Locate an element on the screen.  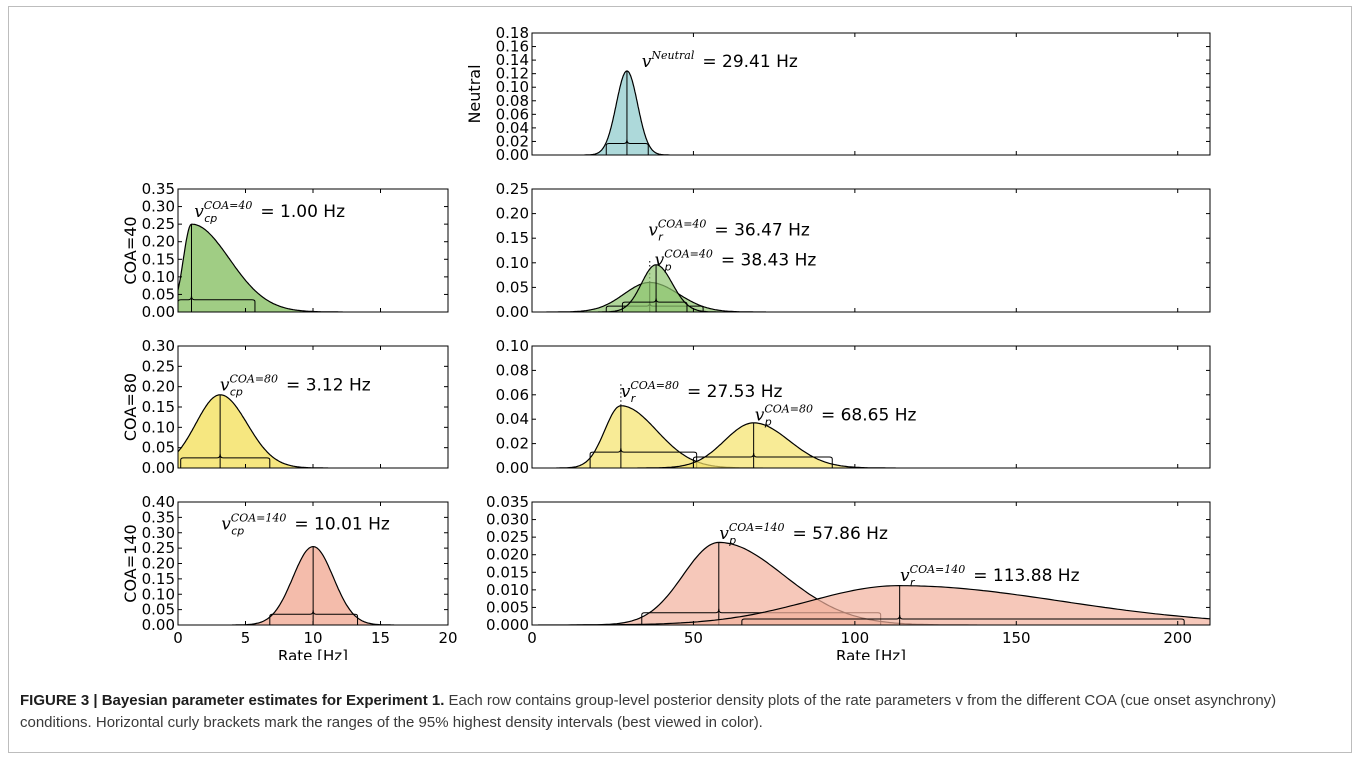
x-tick-label: 200 is located at coordinates (1177, 638).